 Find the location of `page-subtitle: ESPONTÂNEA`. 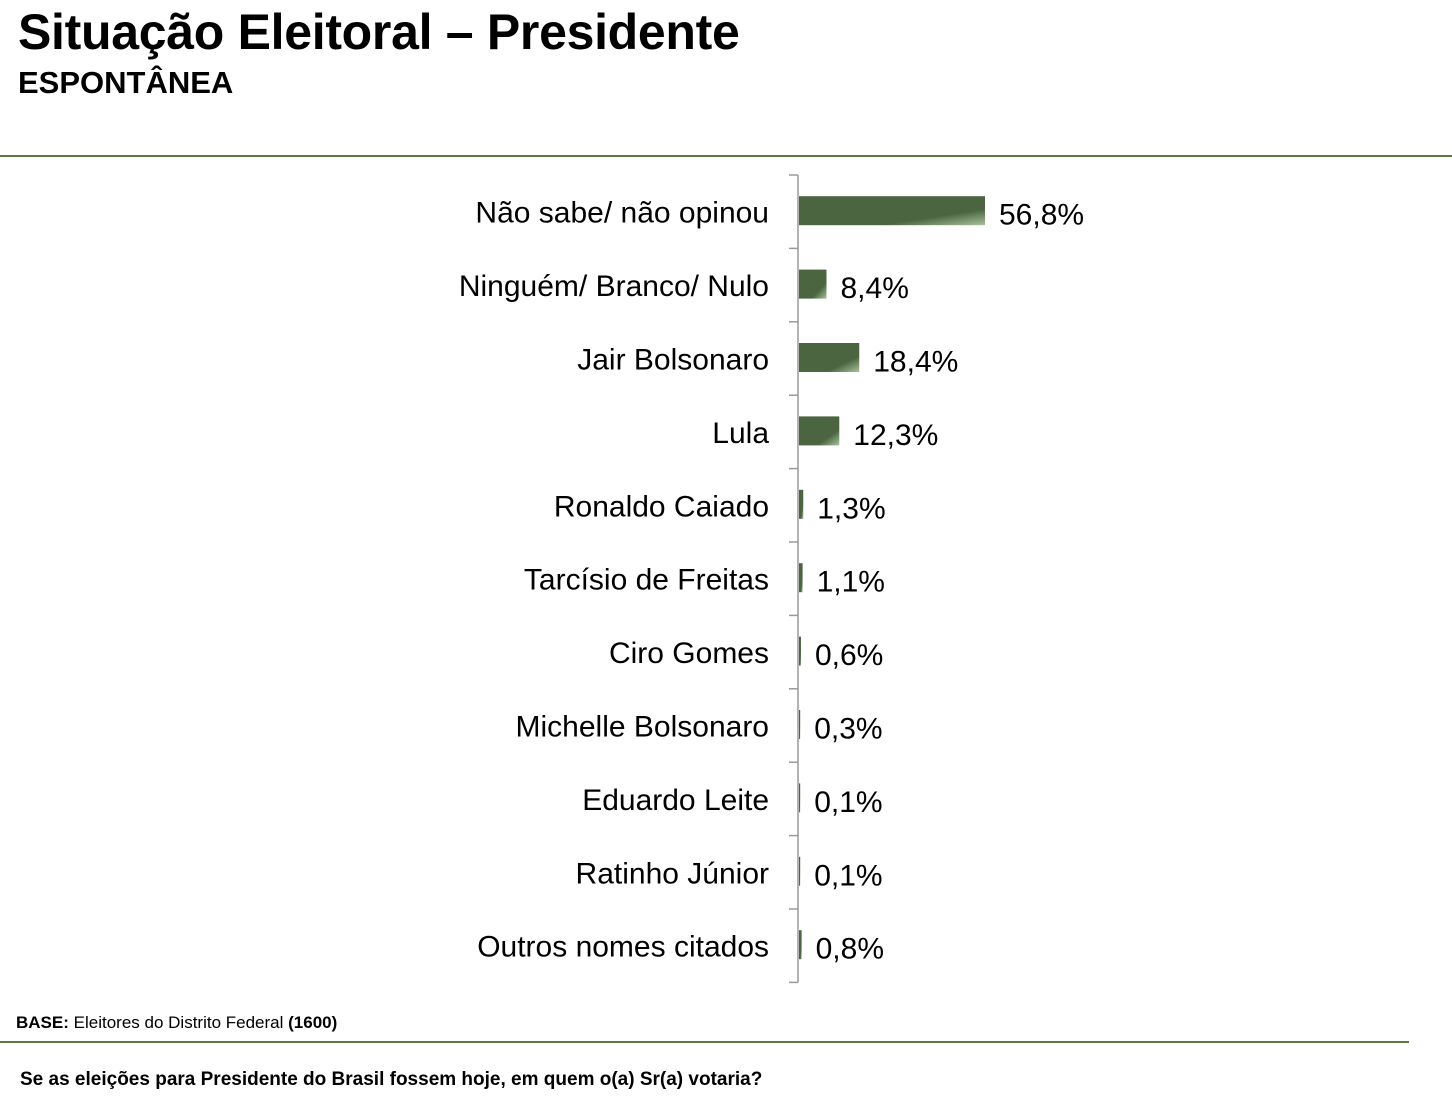

page-subtitle: ESPONTÂNEA is located at coordinates (126, 82).